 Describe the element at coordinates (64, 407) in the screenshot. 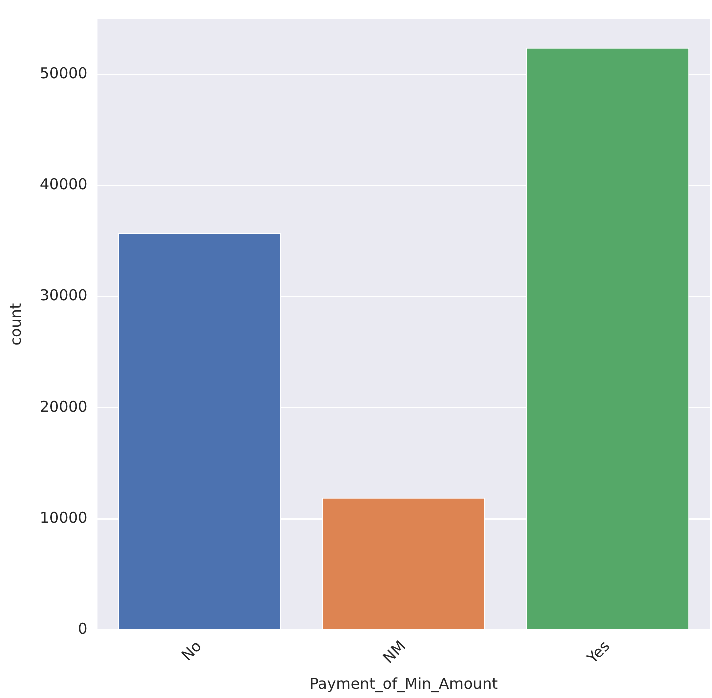

I see `y-tick-label: 20000` at that location.